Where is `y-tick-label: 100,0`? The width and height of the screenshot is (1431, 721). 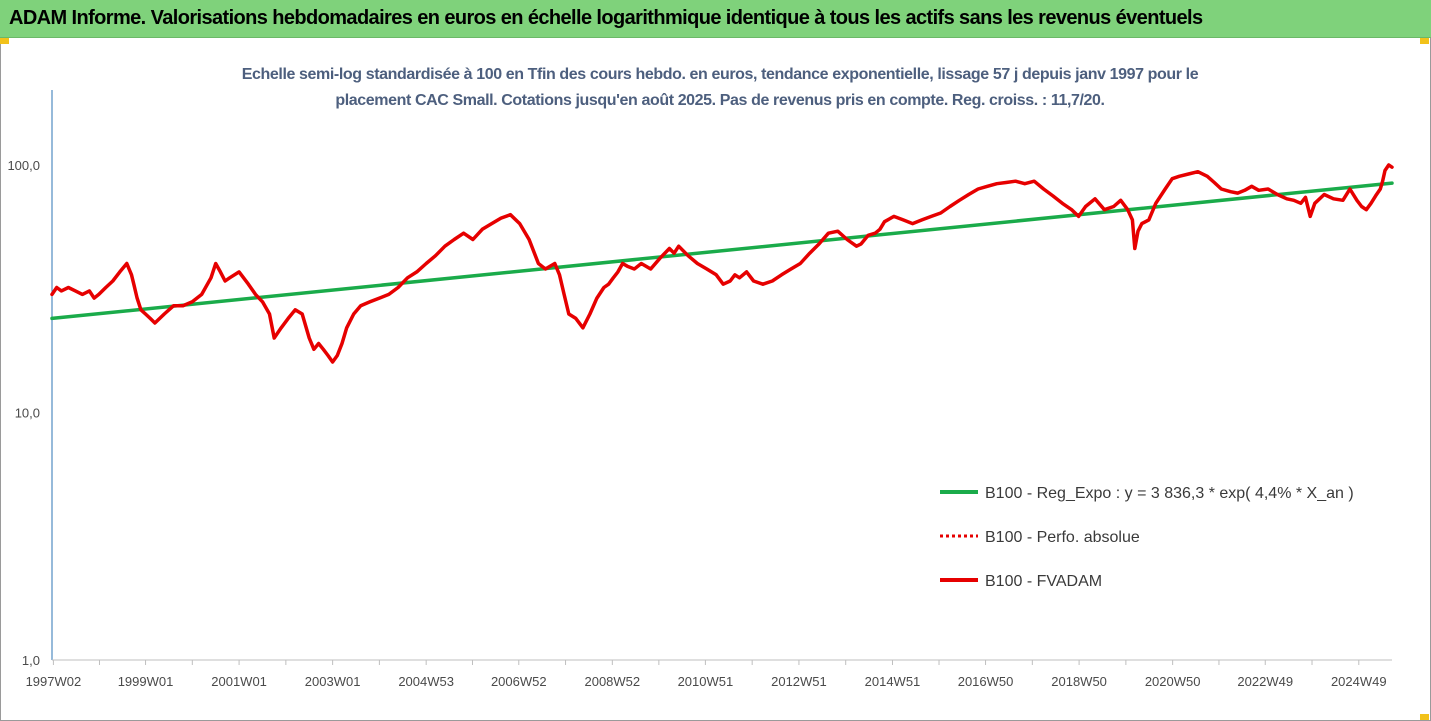 y-tick-label: 100,0 is located at coordinates (23, 165).